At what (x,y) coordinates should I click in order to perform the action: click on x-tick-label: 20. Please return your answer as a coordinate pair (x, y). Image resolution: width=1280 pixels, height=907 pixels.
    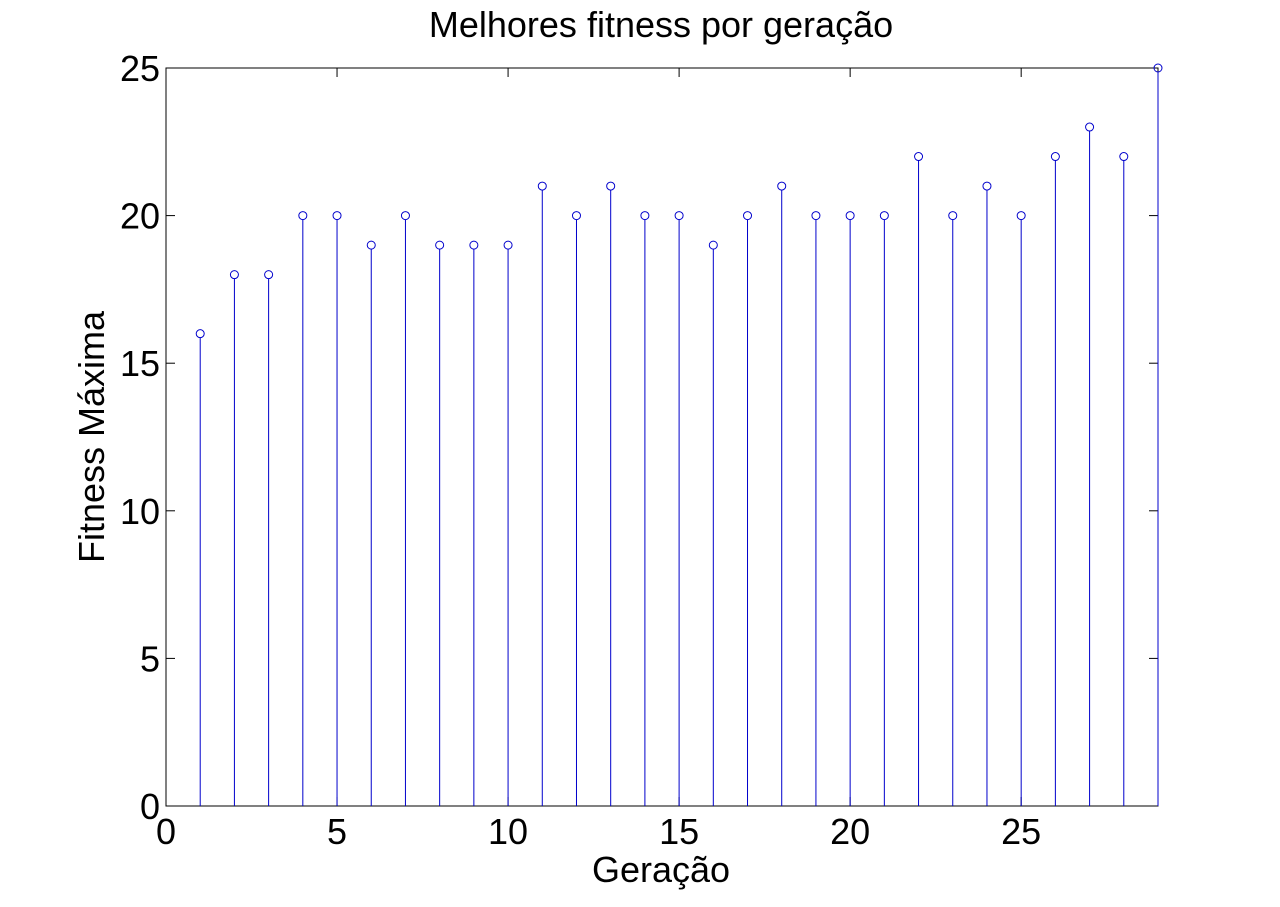
    Looking at the image, I should click on (850, 831).